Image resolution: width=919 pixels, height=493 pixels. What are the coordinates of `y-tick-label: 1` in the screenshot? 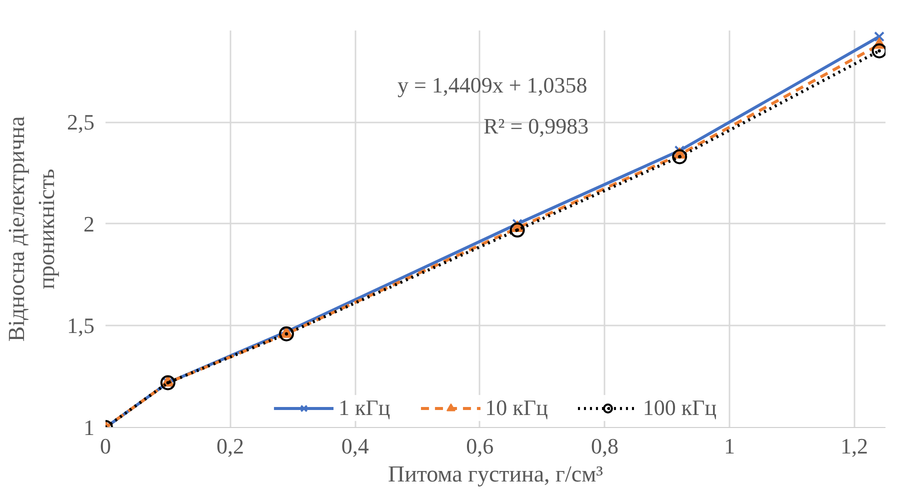 It's located at (89, 427).